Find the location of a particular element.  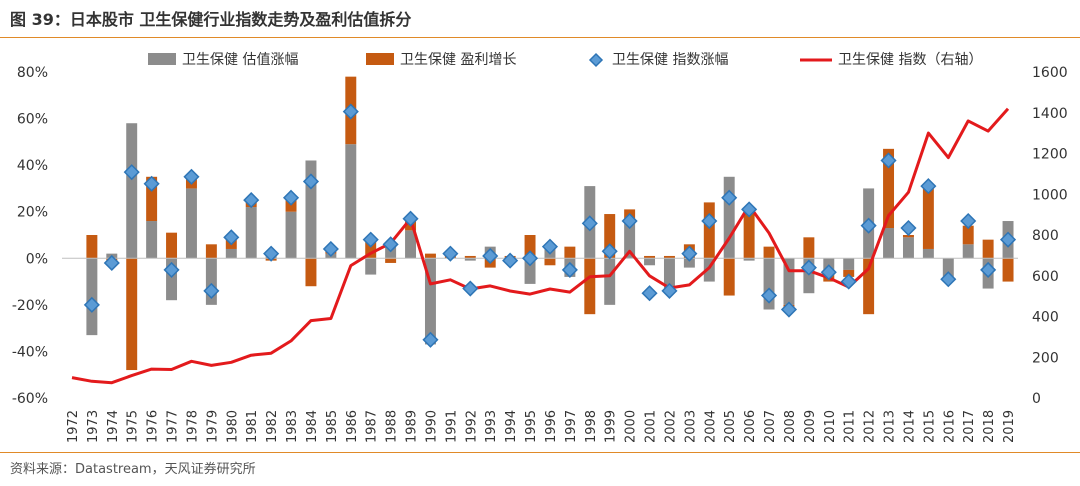

x-tick-label: 1998 is located at coordinates (591, 426).